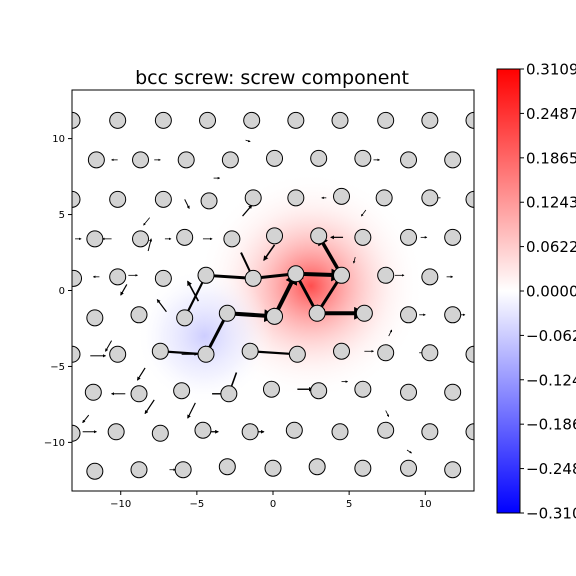 The width and height of the screenshot is (576, 576). Describe the element at coordinates (551, 292) in the screenshot. I see `colorbar-tick-label: 0.0000` at that location.